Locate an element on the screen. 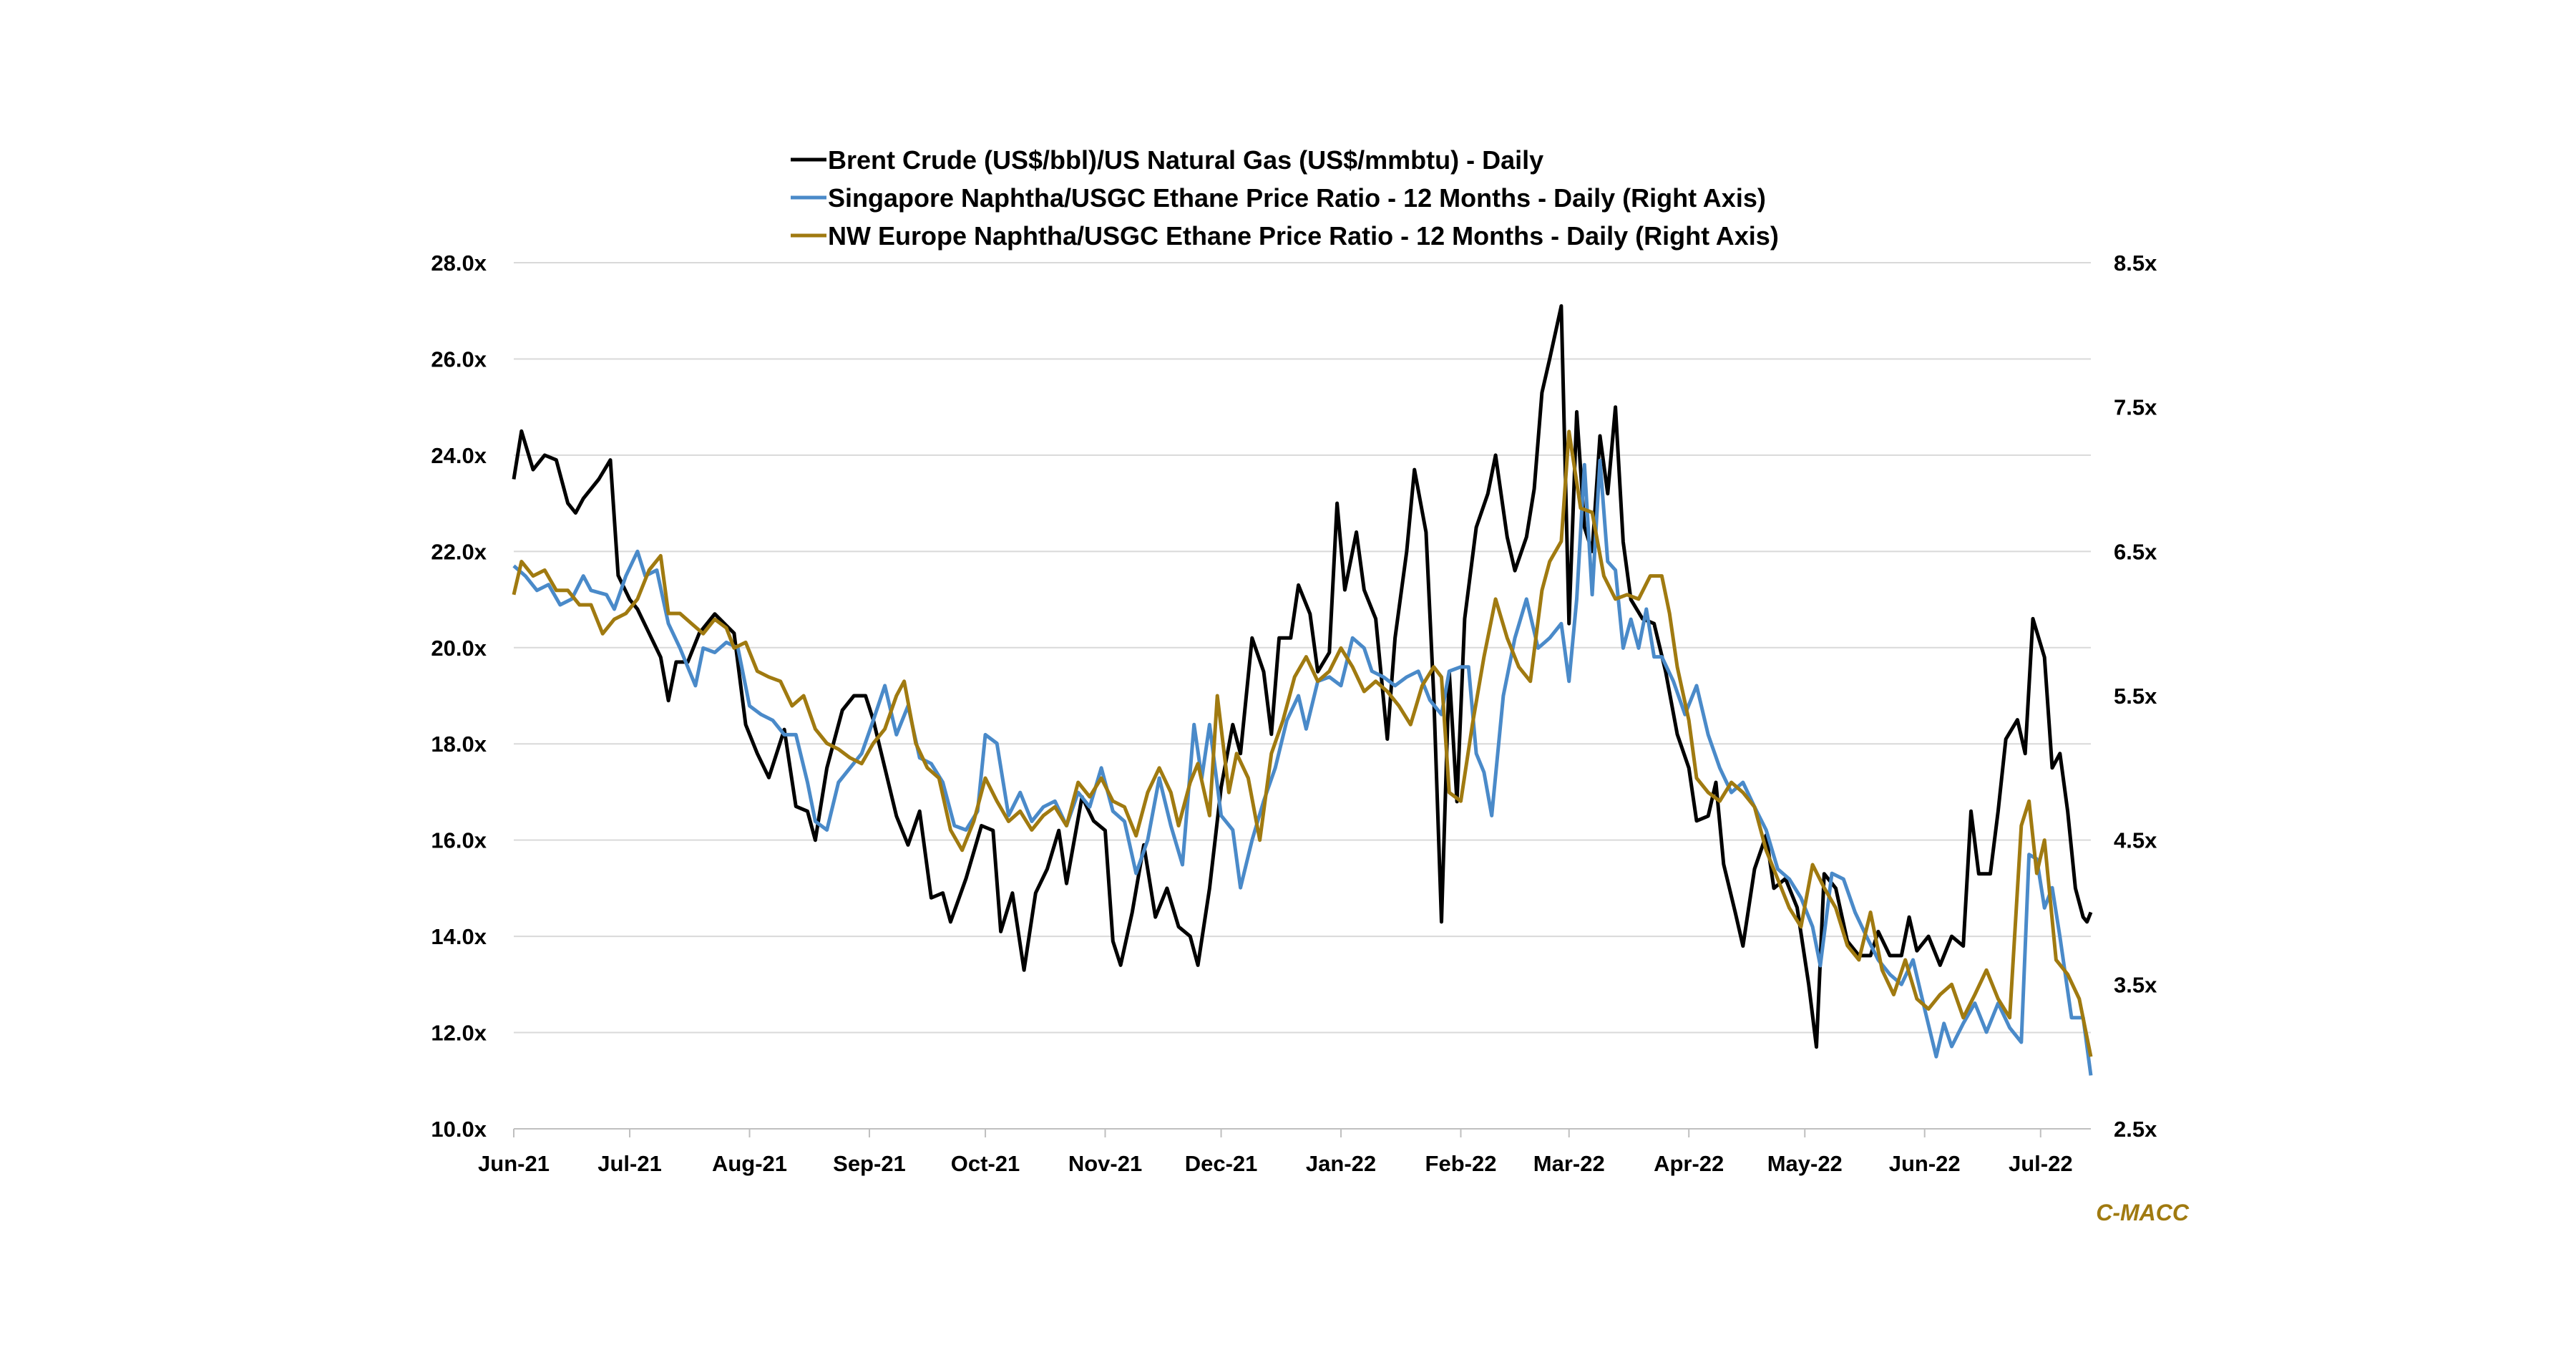 This screenshot has height=1350, width=2576. left-tick-label: 22.0x is located at coordinates (459, 551).